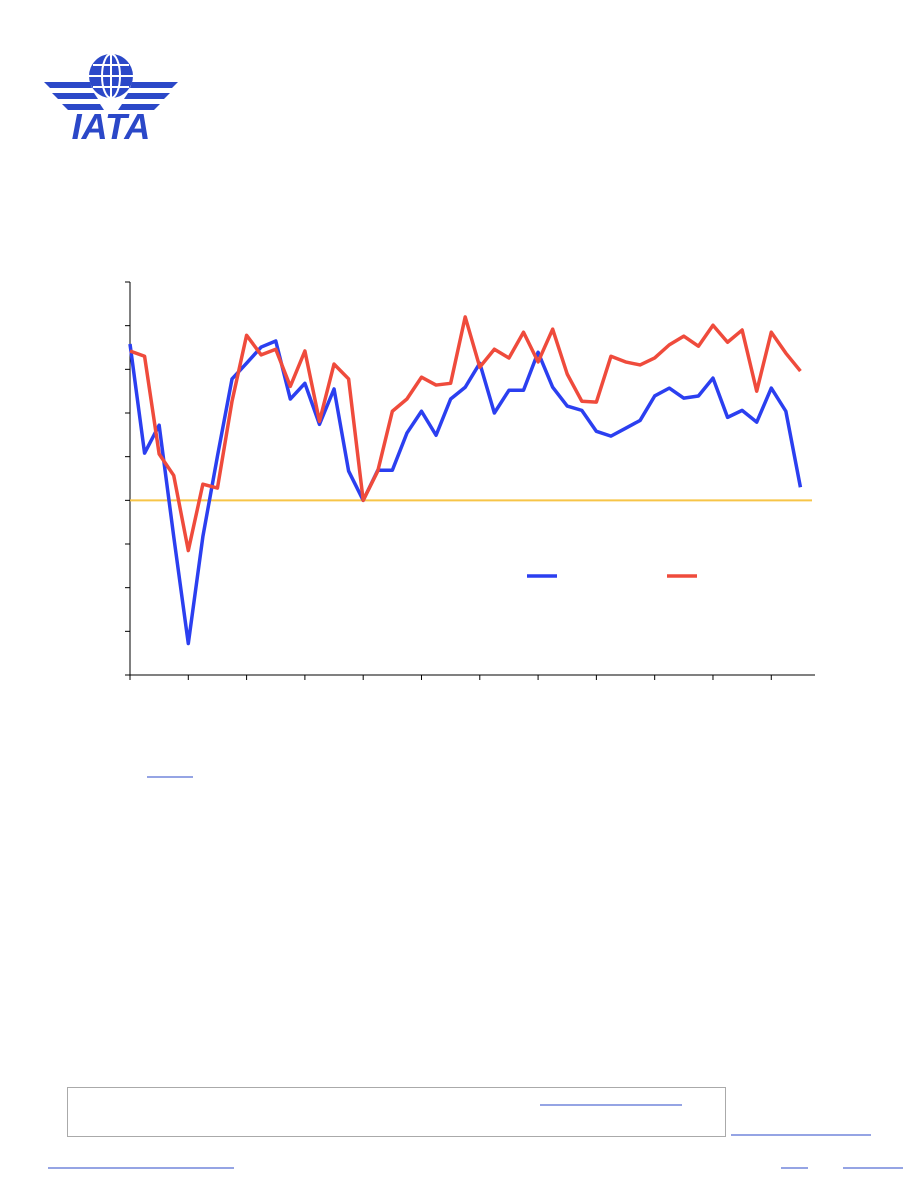 The width and height of the screenshot is (918, 1188). Describe the element at coordinates (465, 434) in the screenshot. I see `line-series` at that location.